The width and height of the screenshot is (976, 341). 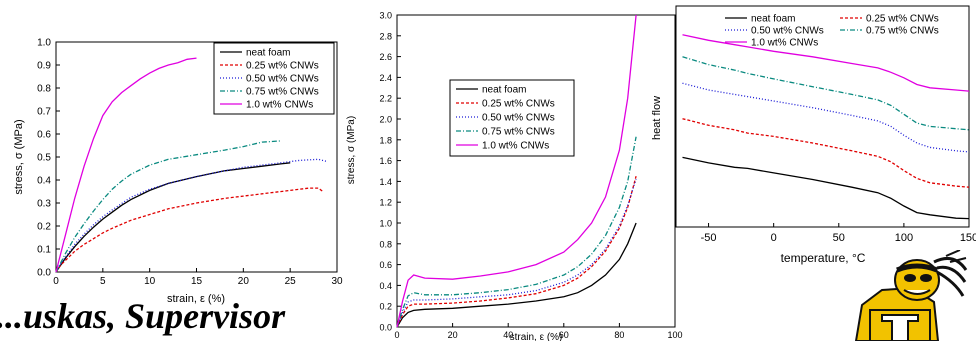 I want to click on chart-3-x-tick-label: 50, so click(x=839, y=238).